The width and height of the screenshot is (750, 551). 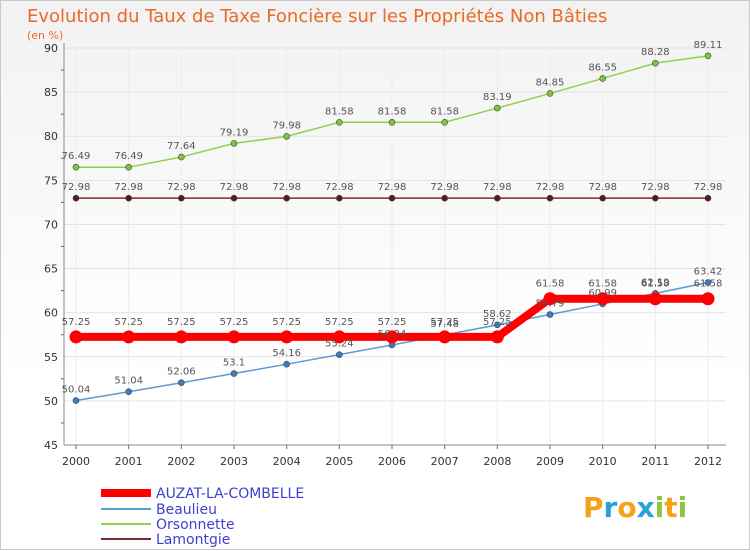 I want to click on y-tick-label: 60, so click(x=51, y=313).